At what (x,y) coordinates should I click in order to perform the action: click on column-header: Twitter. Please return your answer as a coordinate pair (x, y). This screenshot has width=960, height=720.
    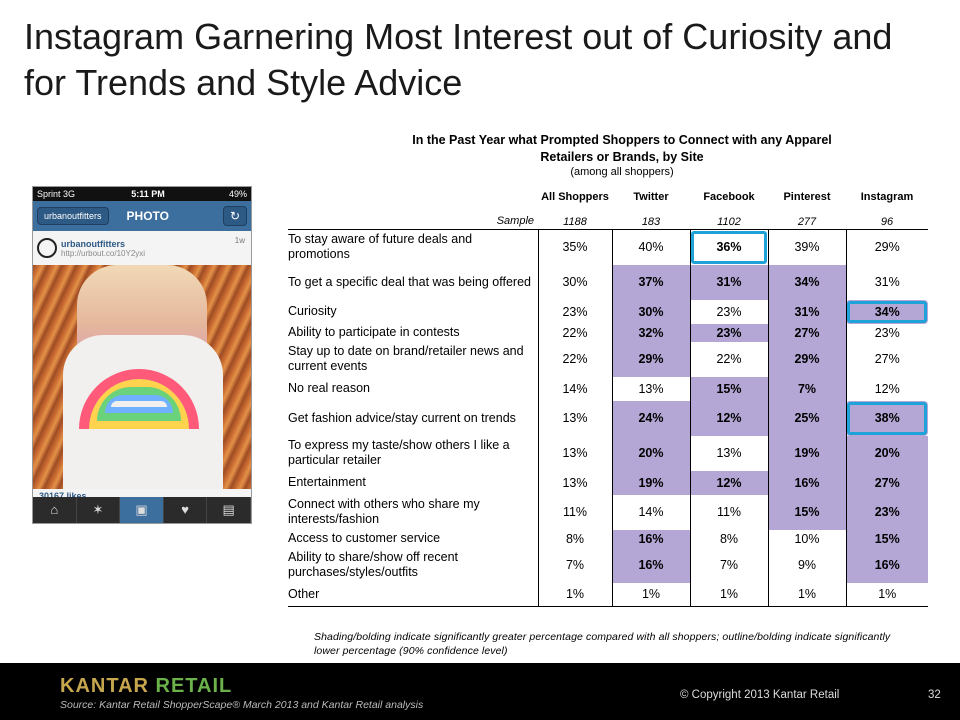
    Looking at the image, I should click on (651, 197).